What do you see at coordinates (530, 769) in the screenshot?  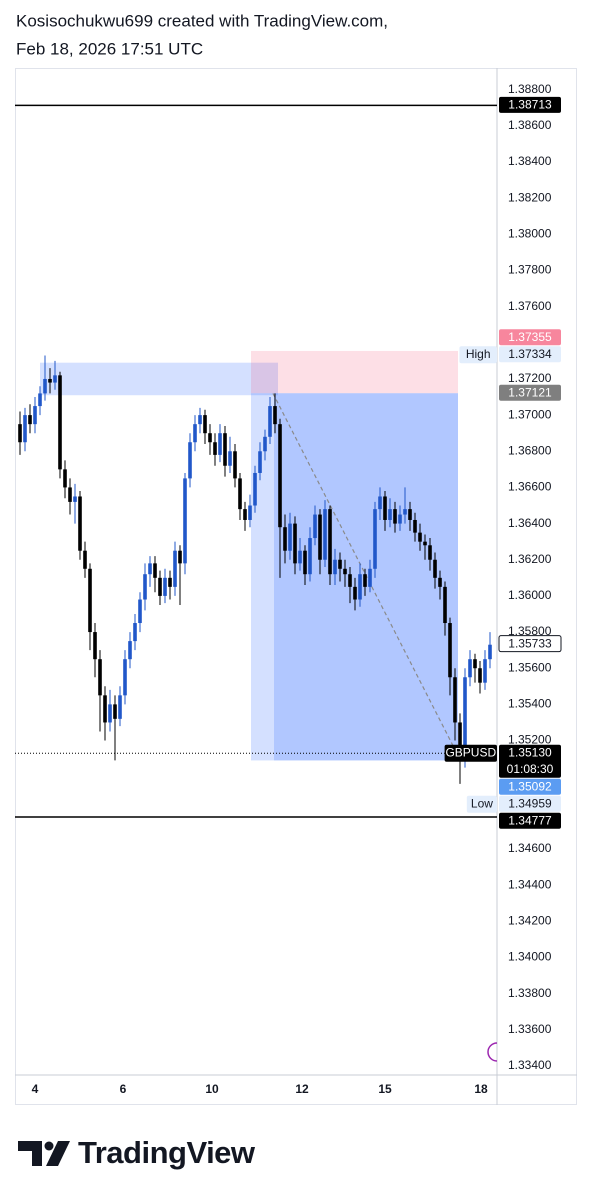 I see `price-label-sub: 01:08:30` at bounding box center [530, 769].